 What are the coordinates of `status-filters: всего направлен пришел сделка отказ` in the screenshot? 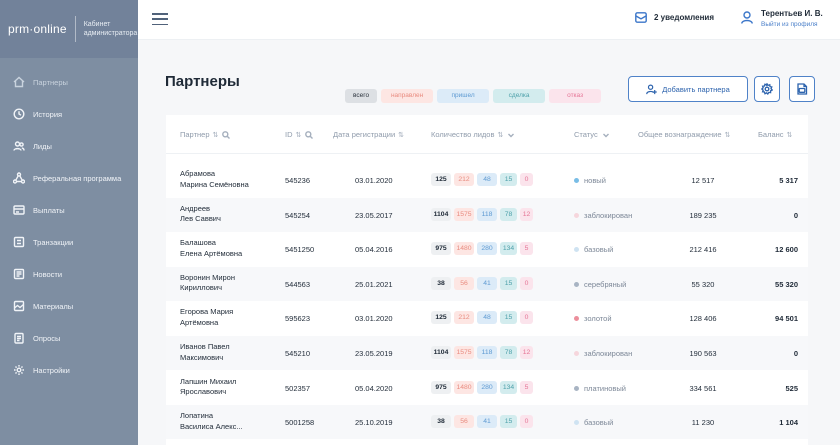 It's located at (473, 96).